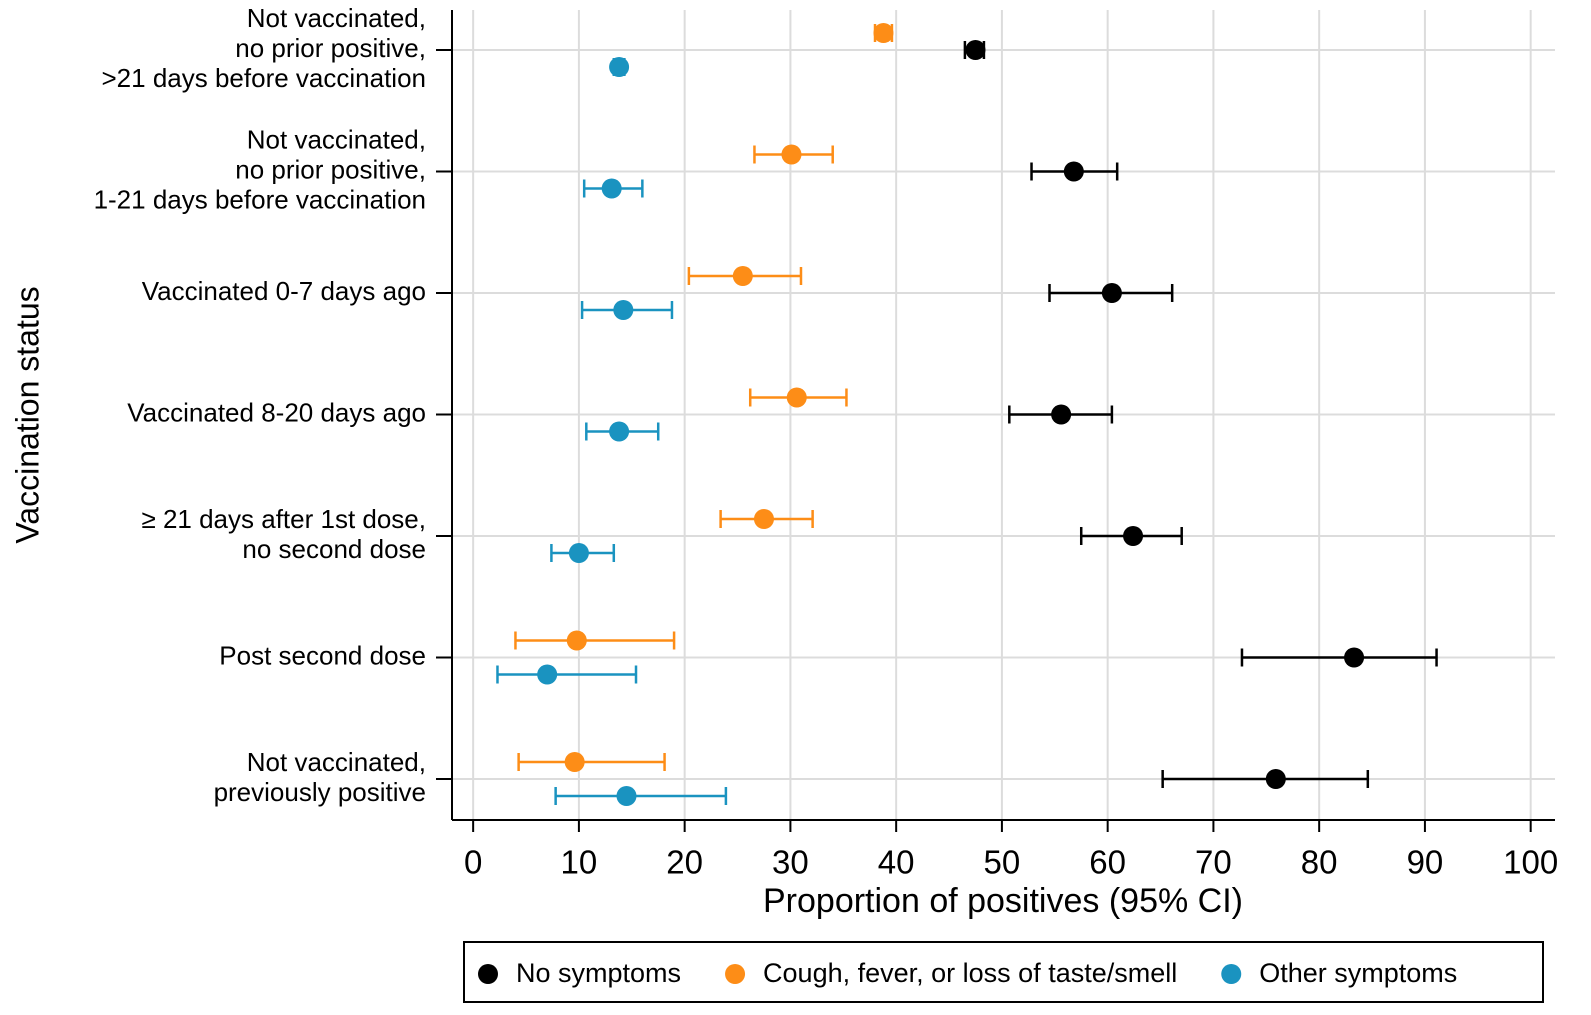 This screenshot has height=1015, width=1591. Describe the element at coordinates (283, 519) in the screenshot. I see `y-tick-label: ≥ 21 days after 1st dose,` at that location.